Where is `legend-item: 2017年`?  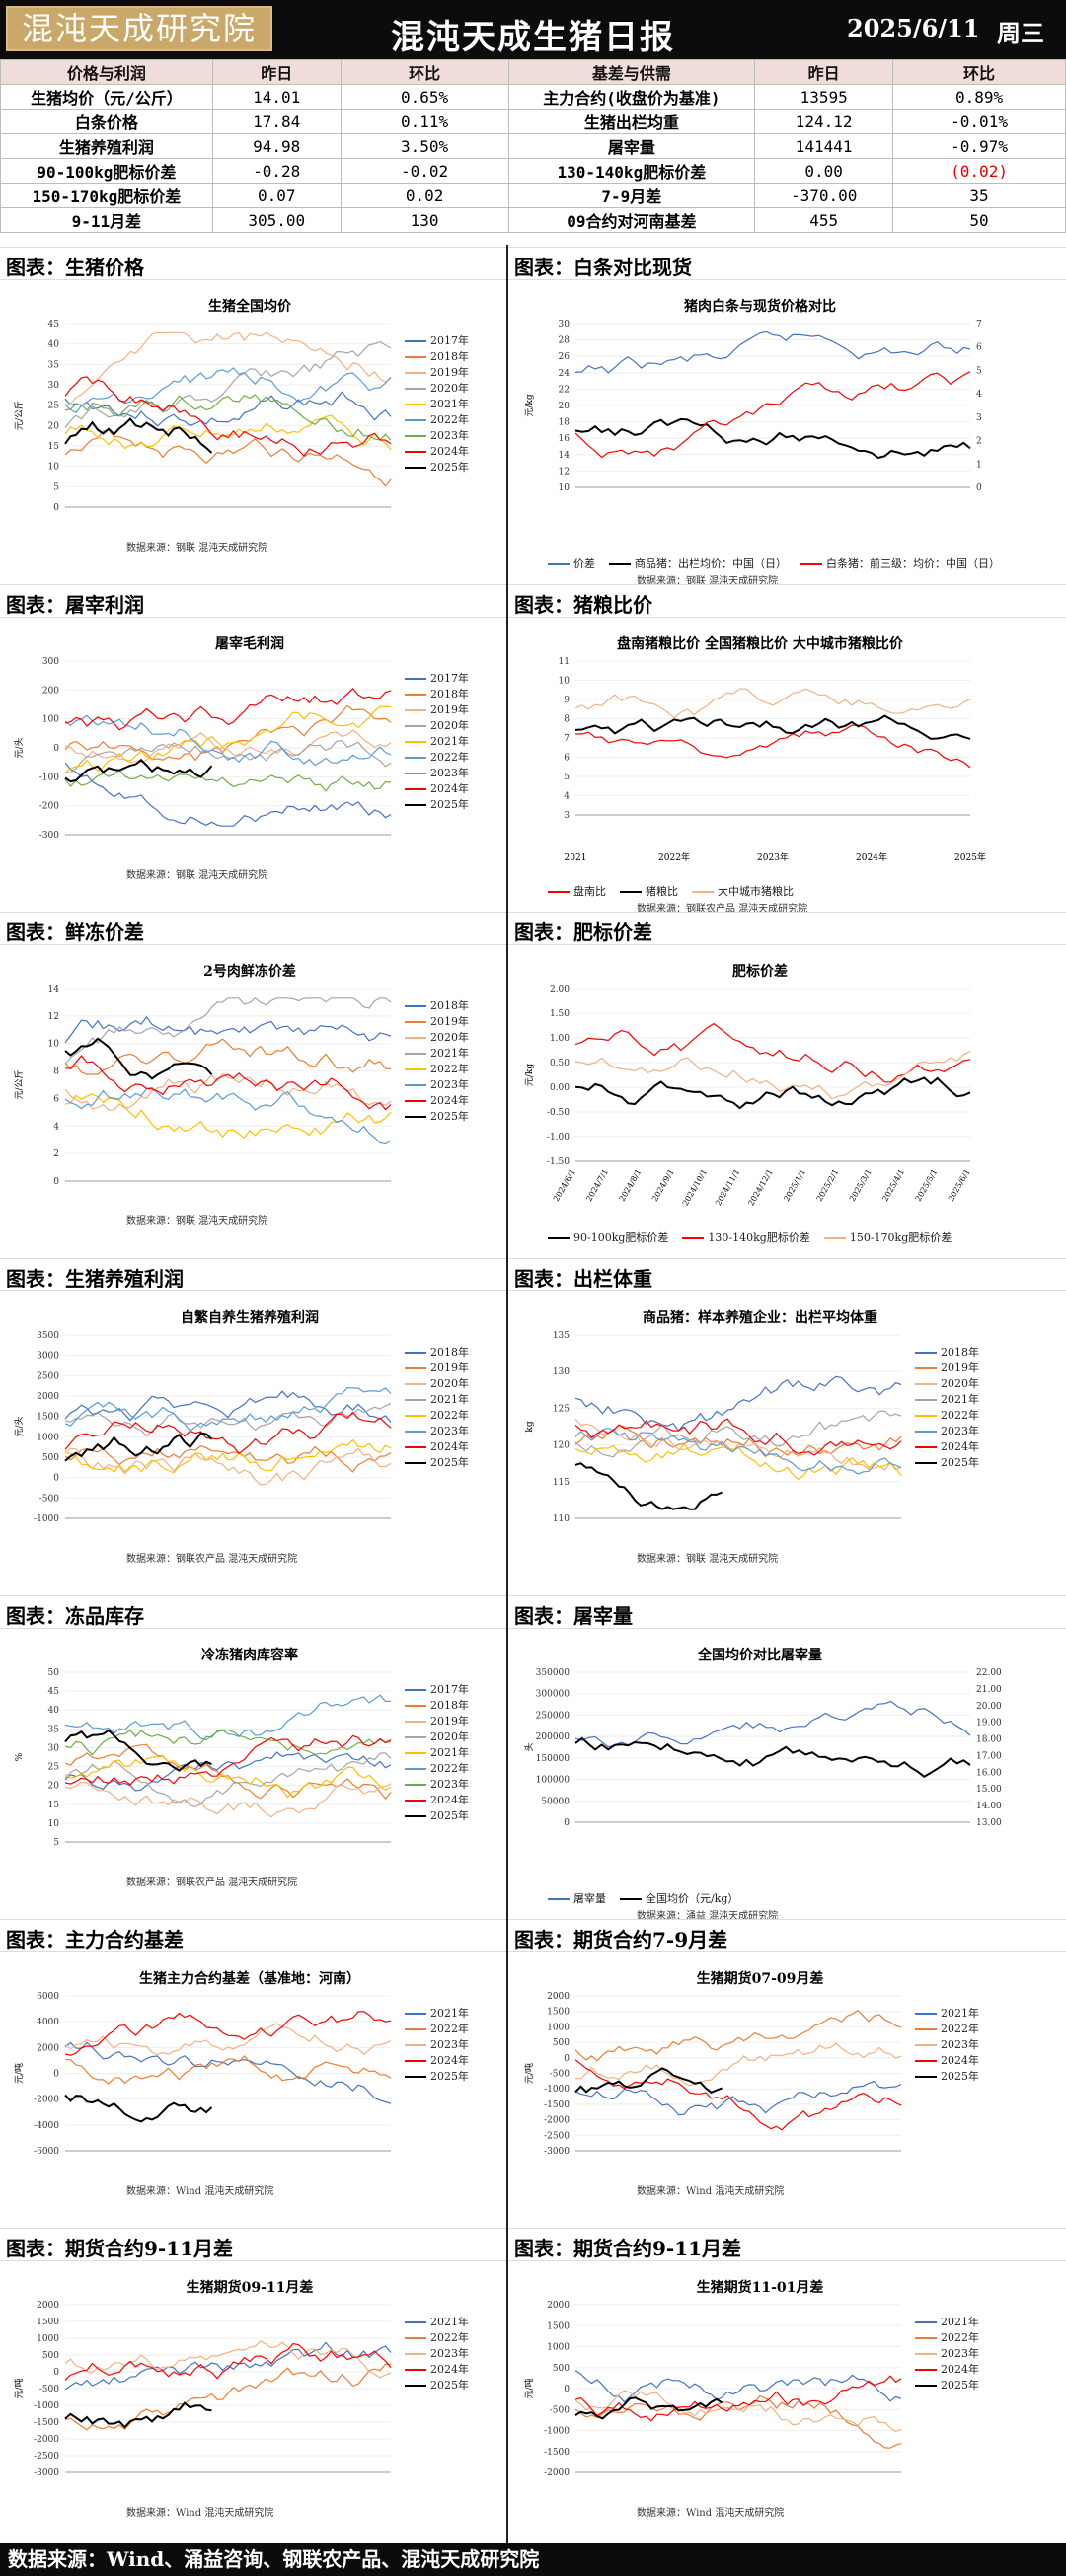
legend-item: 2017年 is located at coordinates (437, 1690).